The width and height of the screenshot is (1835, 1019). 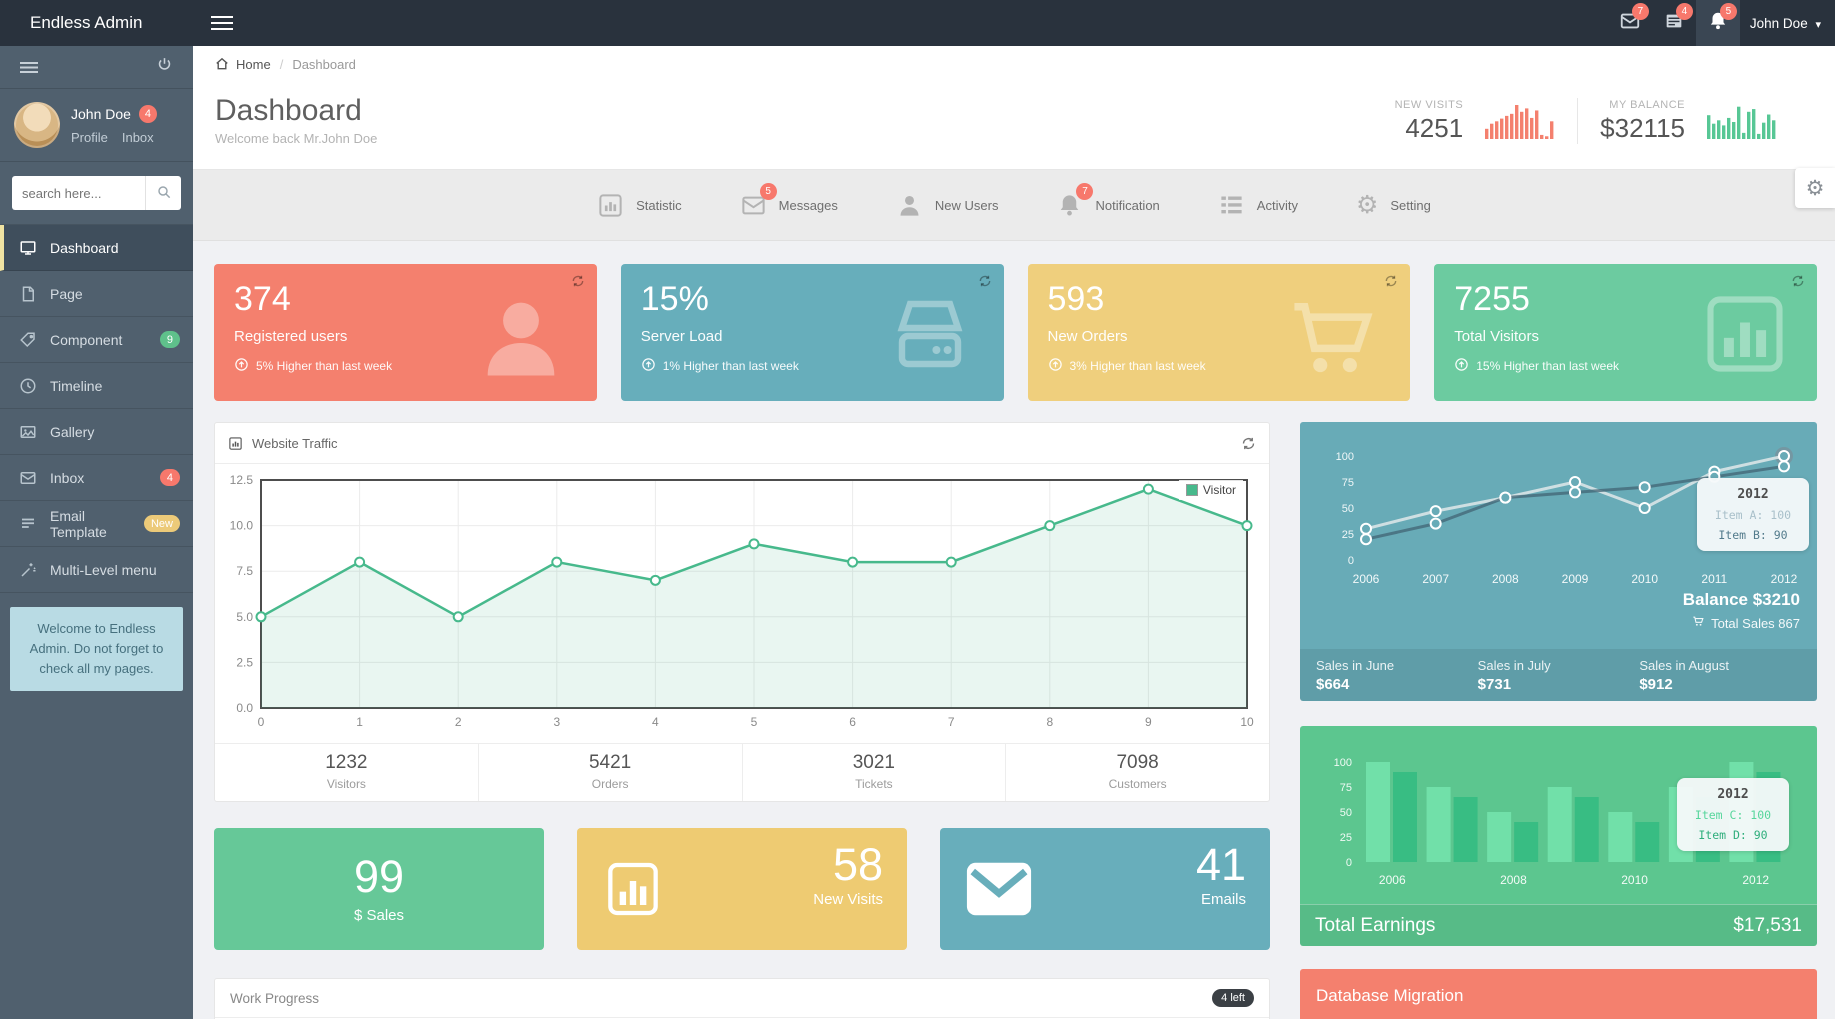 I want to click on svg-text: 3, so click(x=556, y=722).